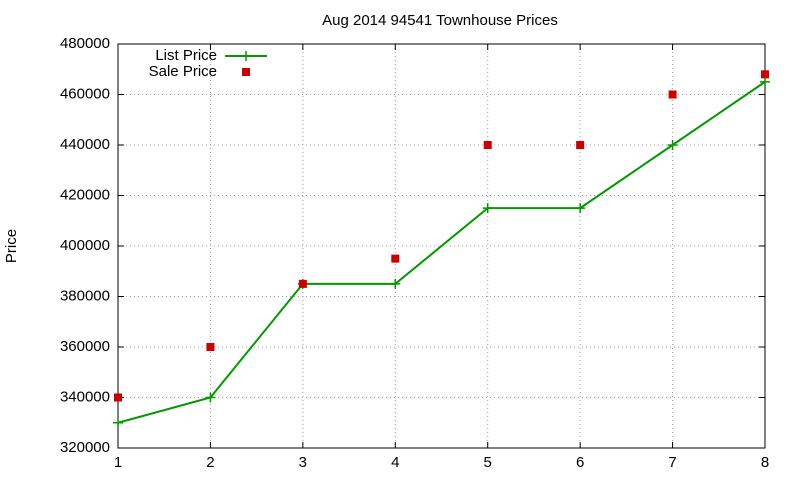 This screenshot has height=480, width=800. Describe the element at coordinates (11, 246) in the screenshot. I see `y-axis-label: Price` at that location.